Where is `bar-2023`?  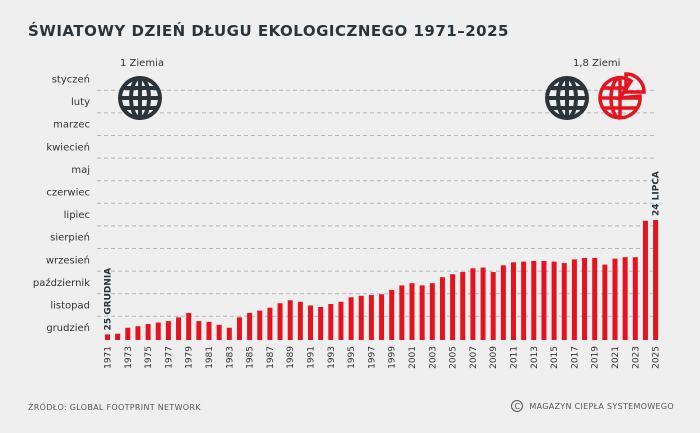
bar-2023 is located at coordinates (635, 298).